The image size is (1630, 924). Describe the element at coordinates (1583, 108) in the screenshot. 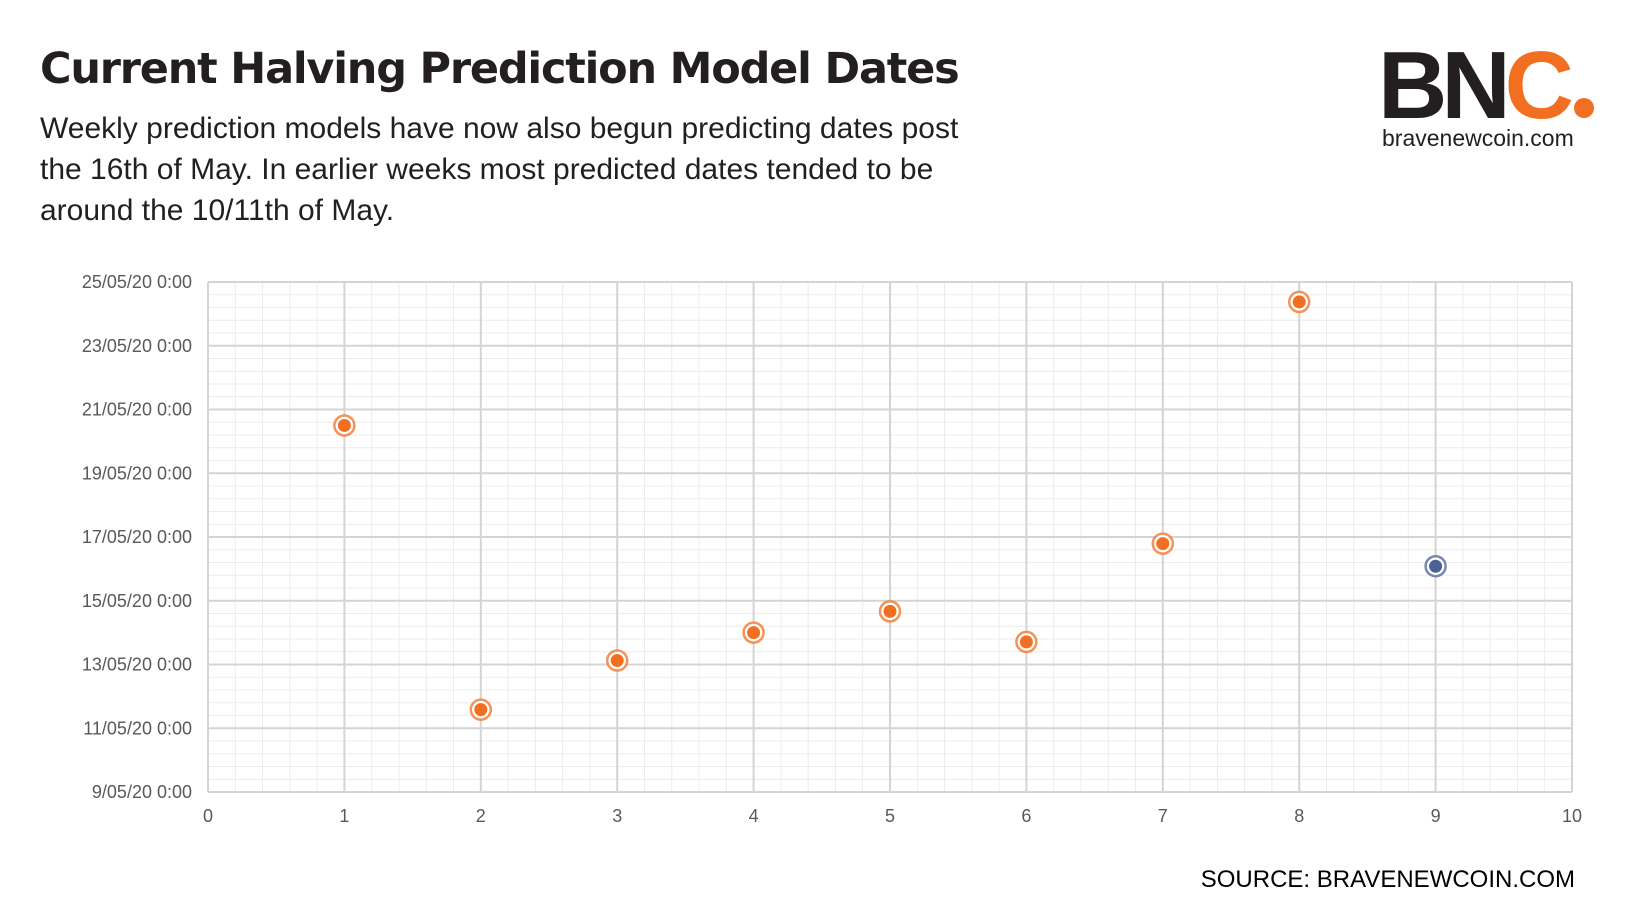

I see `logo-dot` at that location.